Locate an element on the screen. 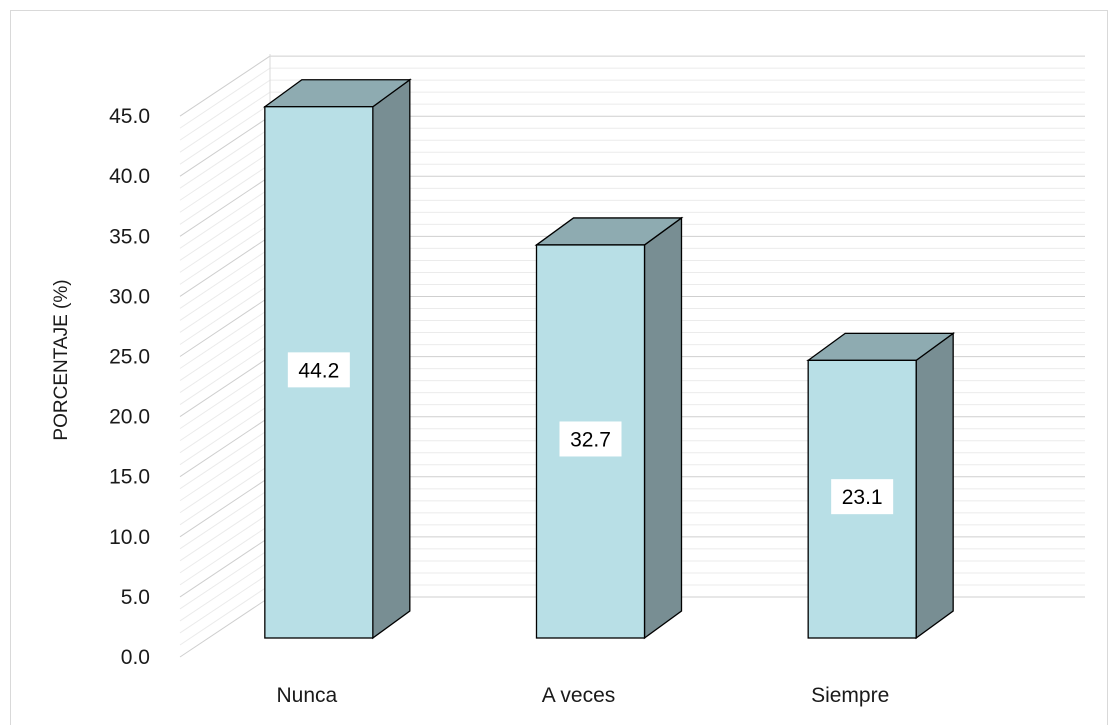 The height and width of the screenshot is (725, 1118). x-category-label: A veces is located at coordinates (579, 695).